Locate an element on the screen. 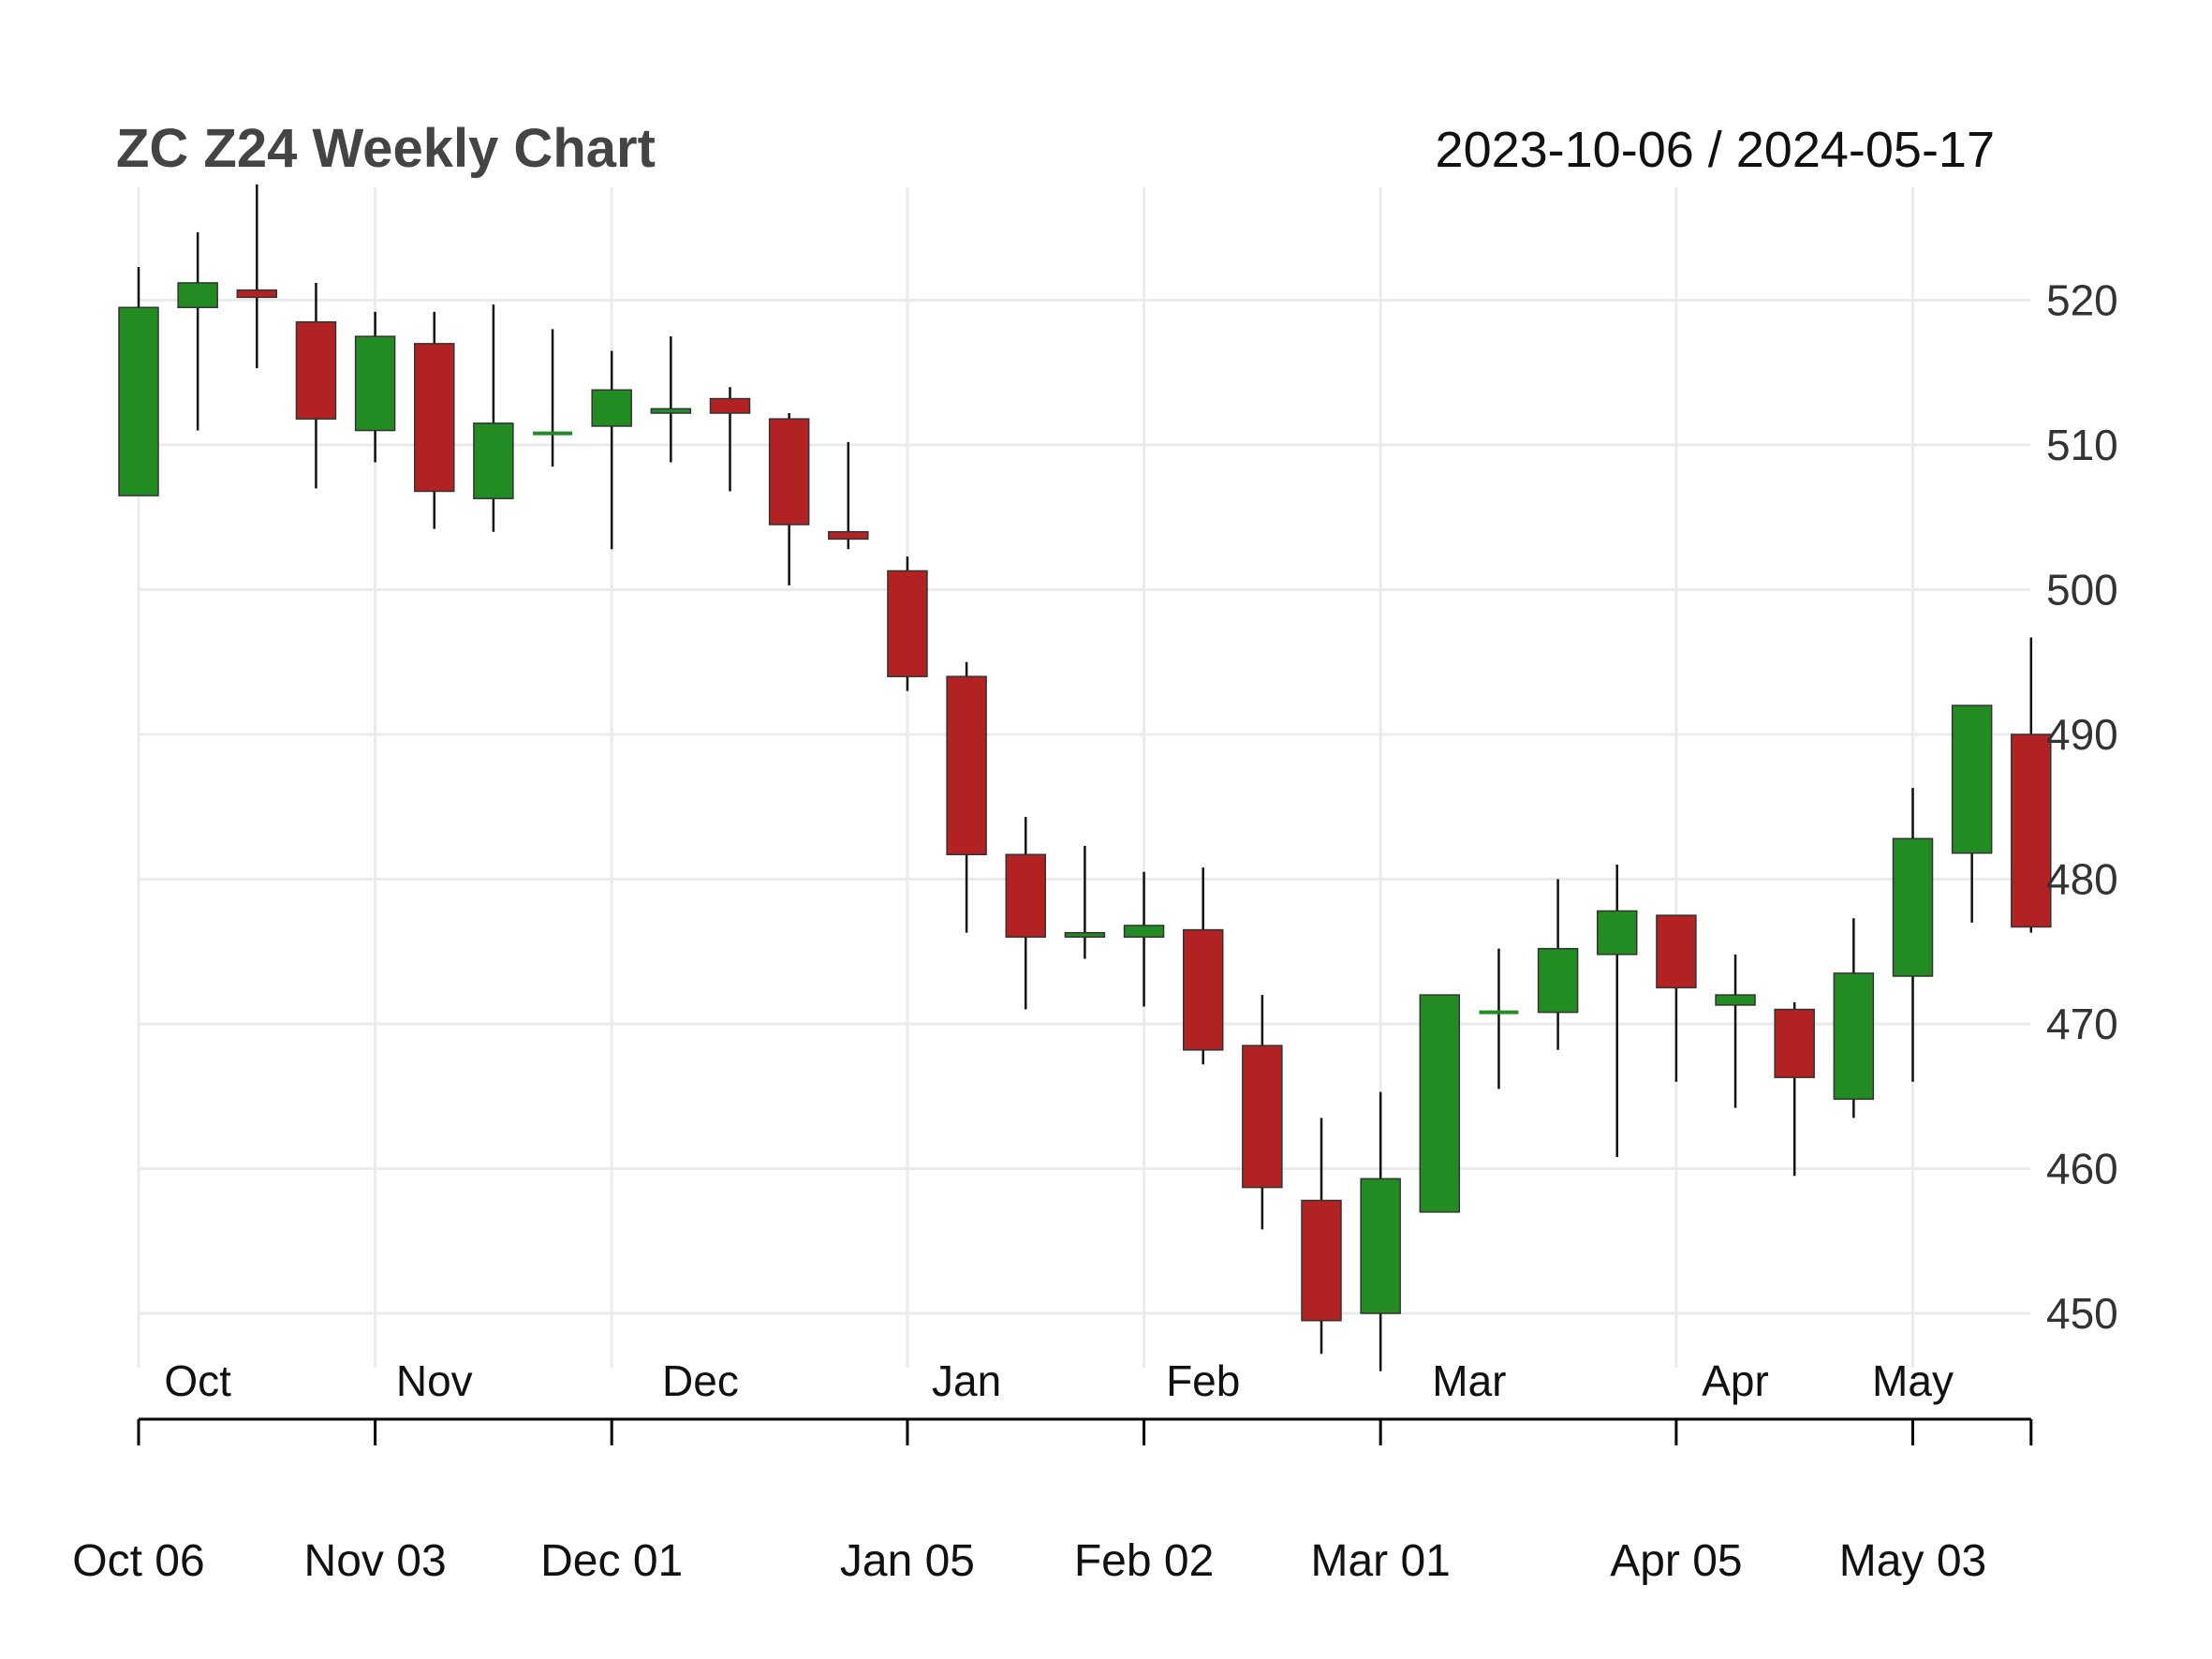 The height and width of the screenshot is (1659, 2212). month-label: Nov is located at coordinates (435, 1380).